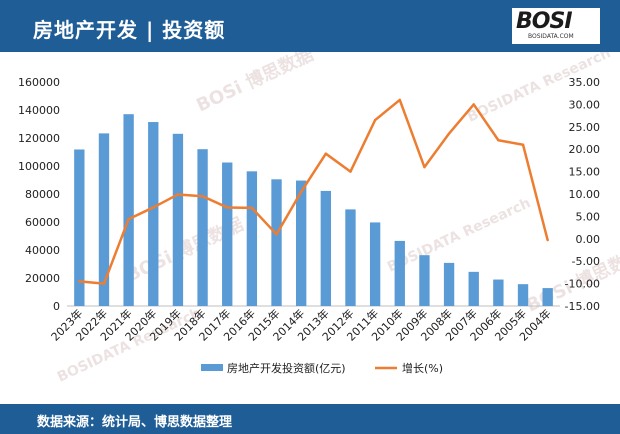  What do you see at coordinates (544, 21) in the screenshot?
I see `logo-text: BOSI` at bounding box center [544, 21].